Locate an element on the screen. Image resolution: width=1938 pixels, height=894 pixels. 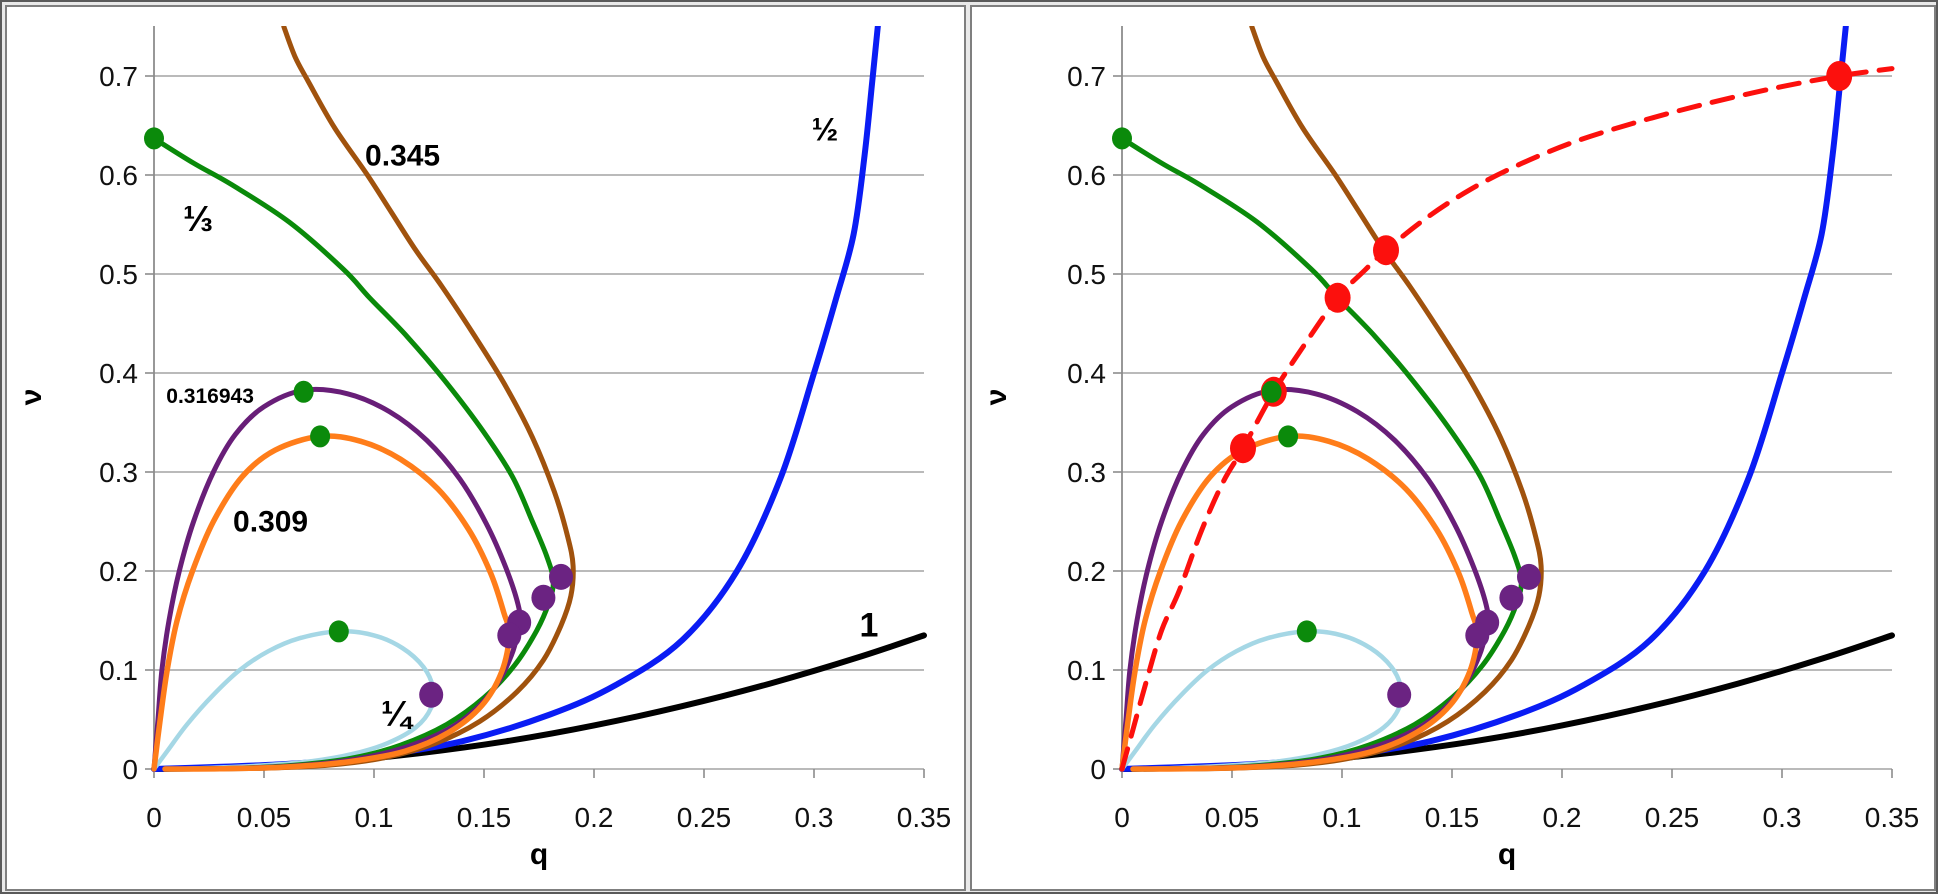
curve-label: ½ is located at coordinates (825, 130).